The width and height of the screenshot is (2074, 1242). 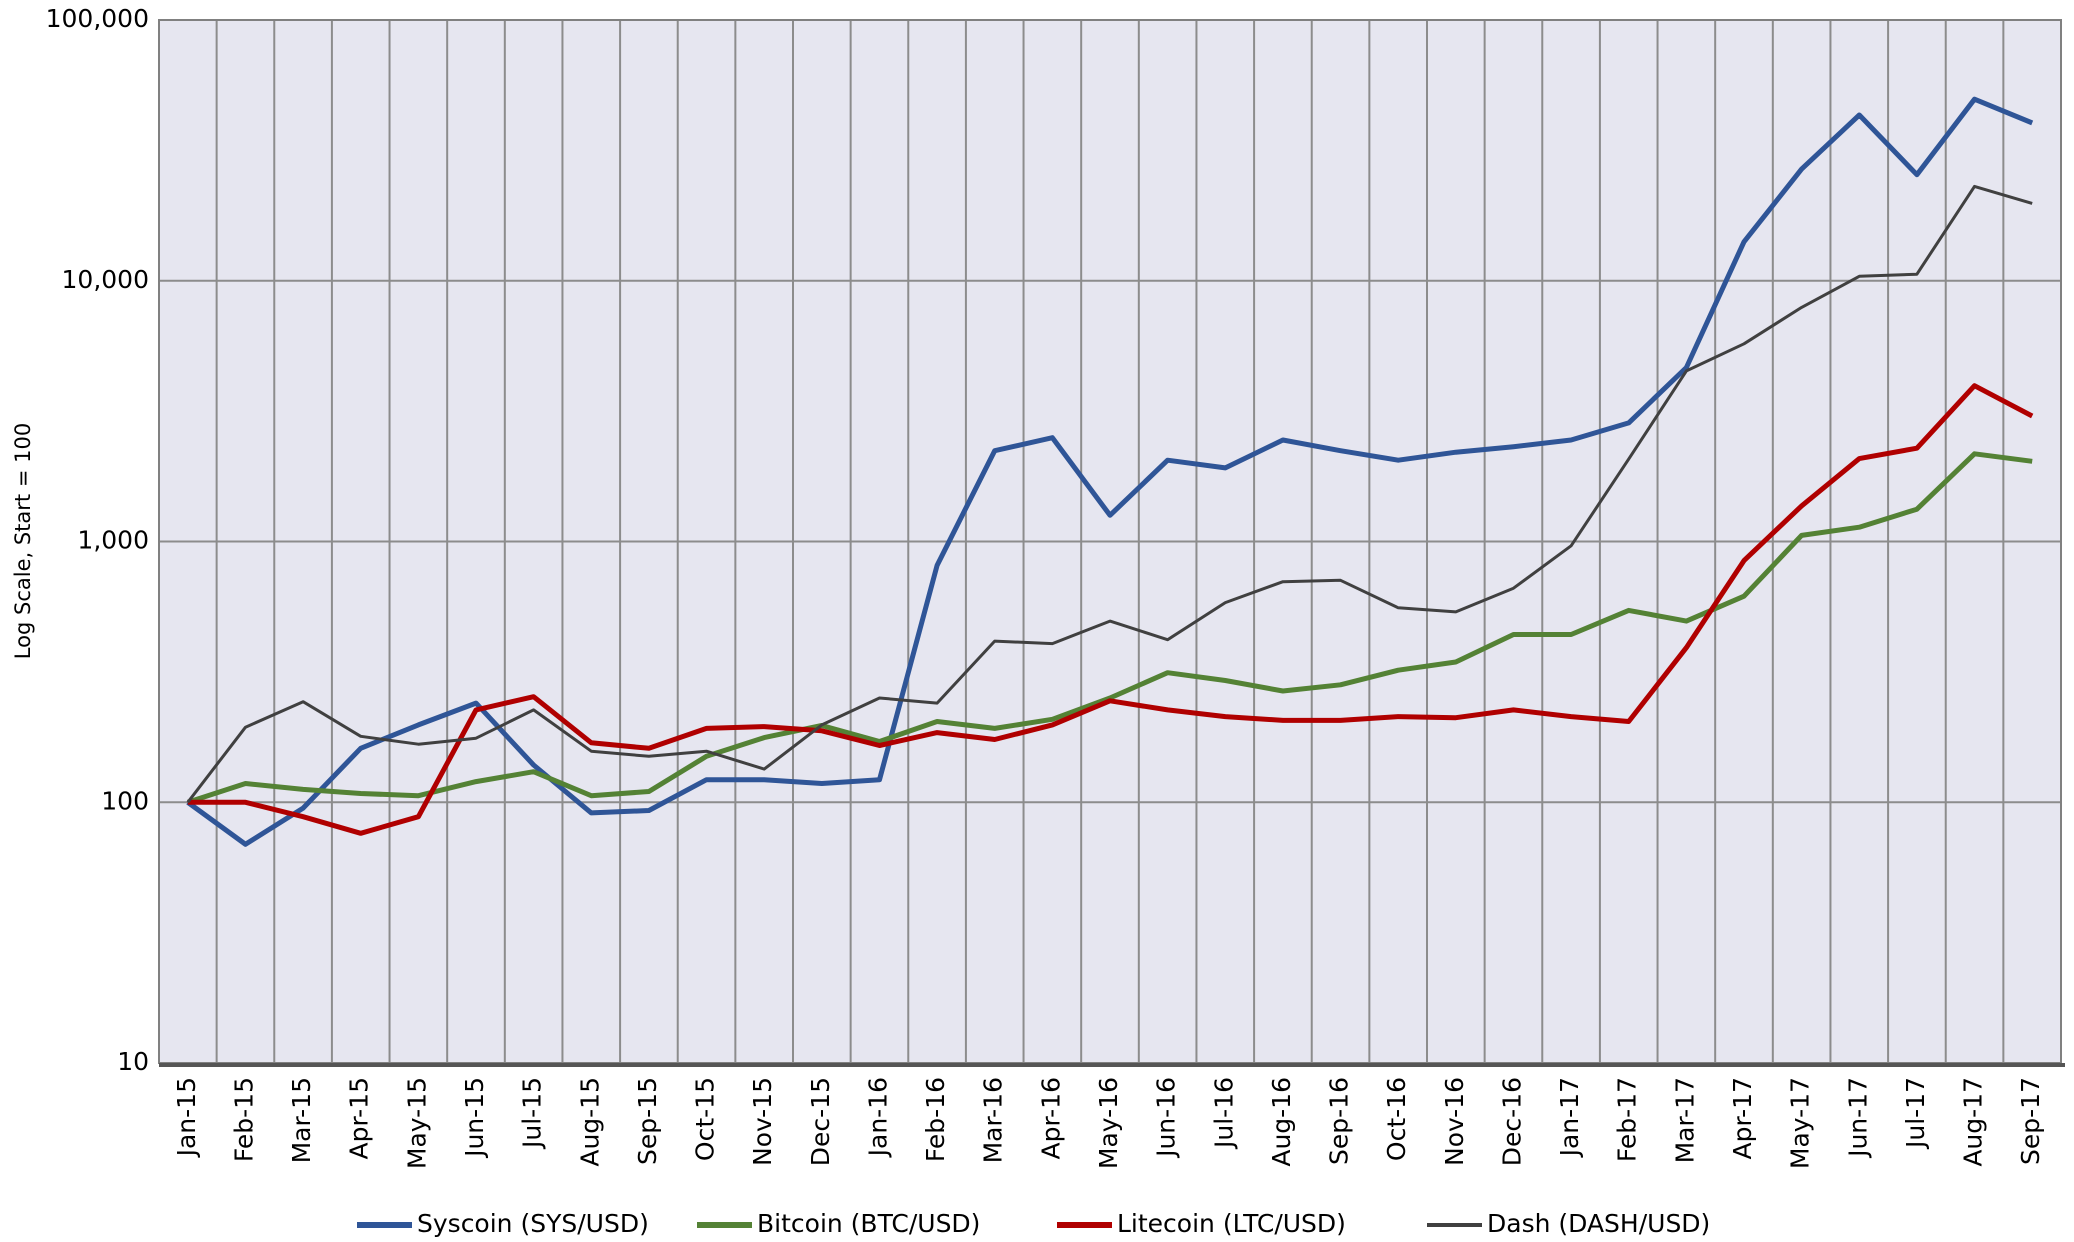 I want to click on legend-label: Syscoin (SYS/USD), so click(x=533, y=1223).